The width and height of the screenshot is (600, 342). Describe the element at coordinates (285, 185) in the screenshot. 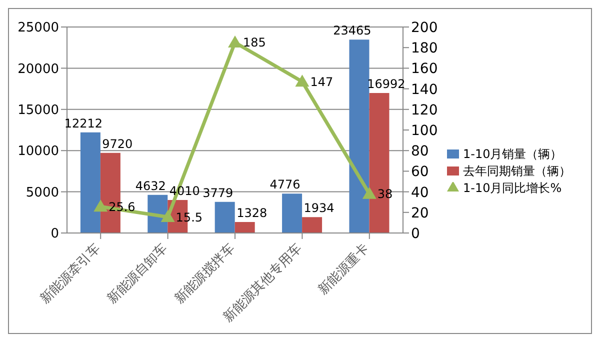

I see `data-label: 4776` at that location.